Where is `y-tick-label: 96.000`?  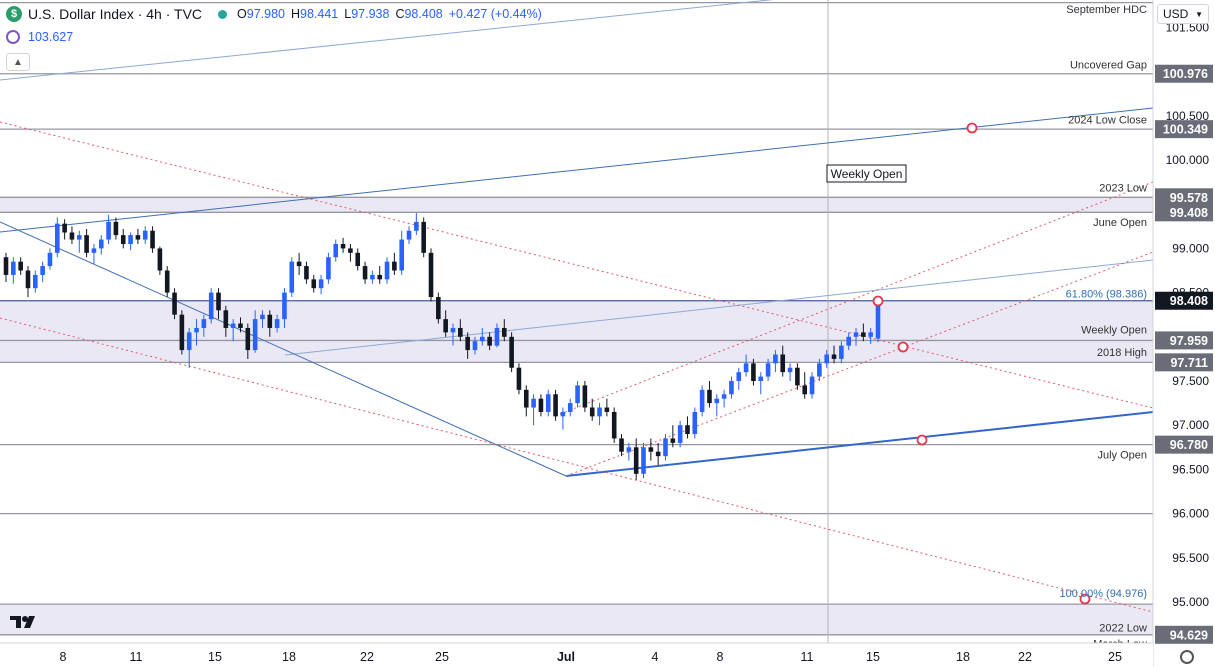
y-tick-label: 96.000 is located at coordinates (1190, 514).